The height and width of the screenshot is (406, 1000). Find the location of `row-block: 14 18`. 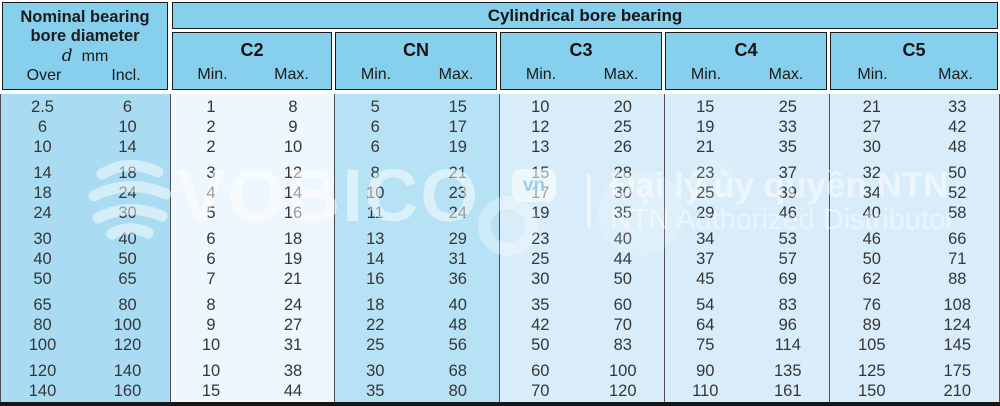

row-block: 14 18 is located at coordinates (85, 173).